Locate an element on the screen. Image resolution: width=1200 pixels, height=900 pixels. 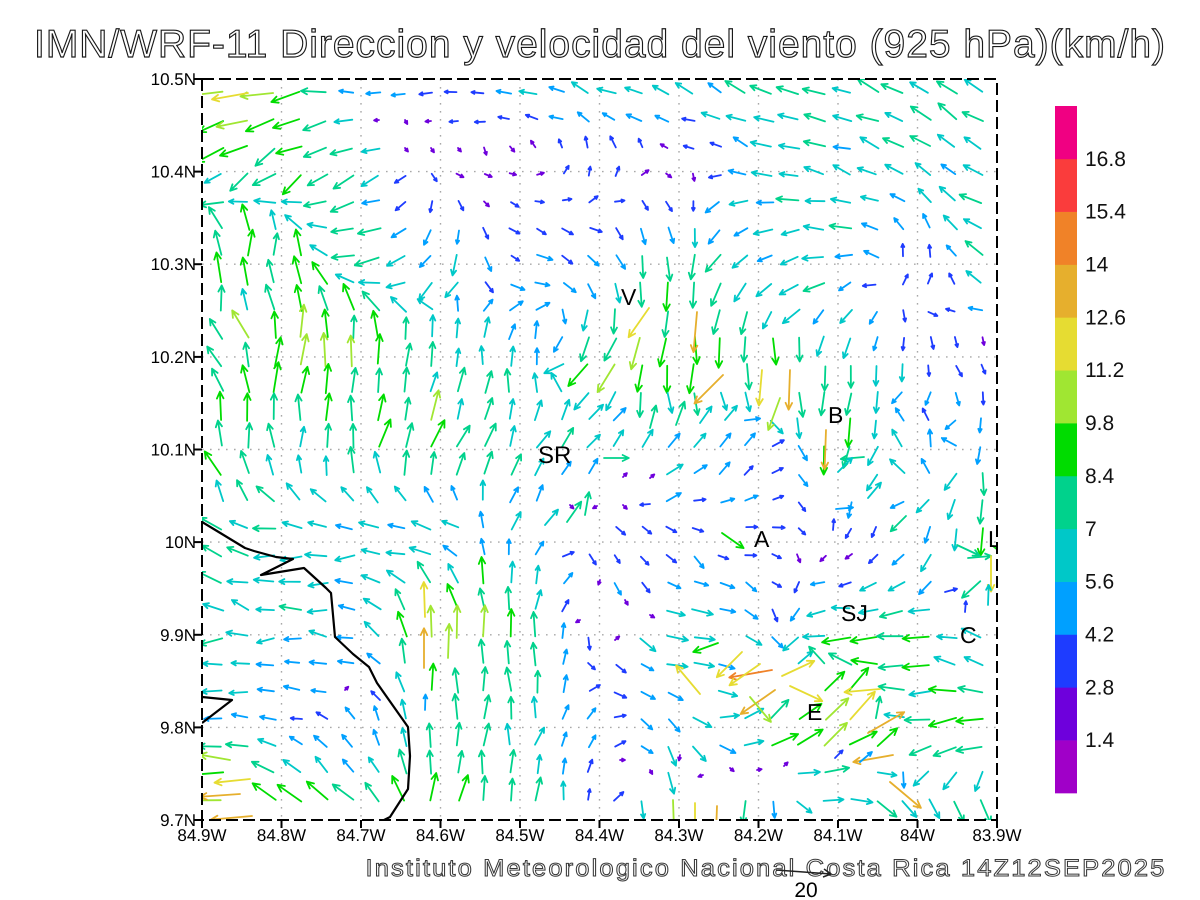
svg-text: 16.8 is located at coordinates (1105, 159).